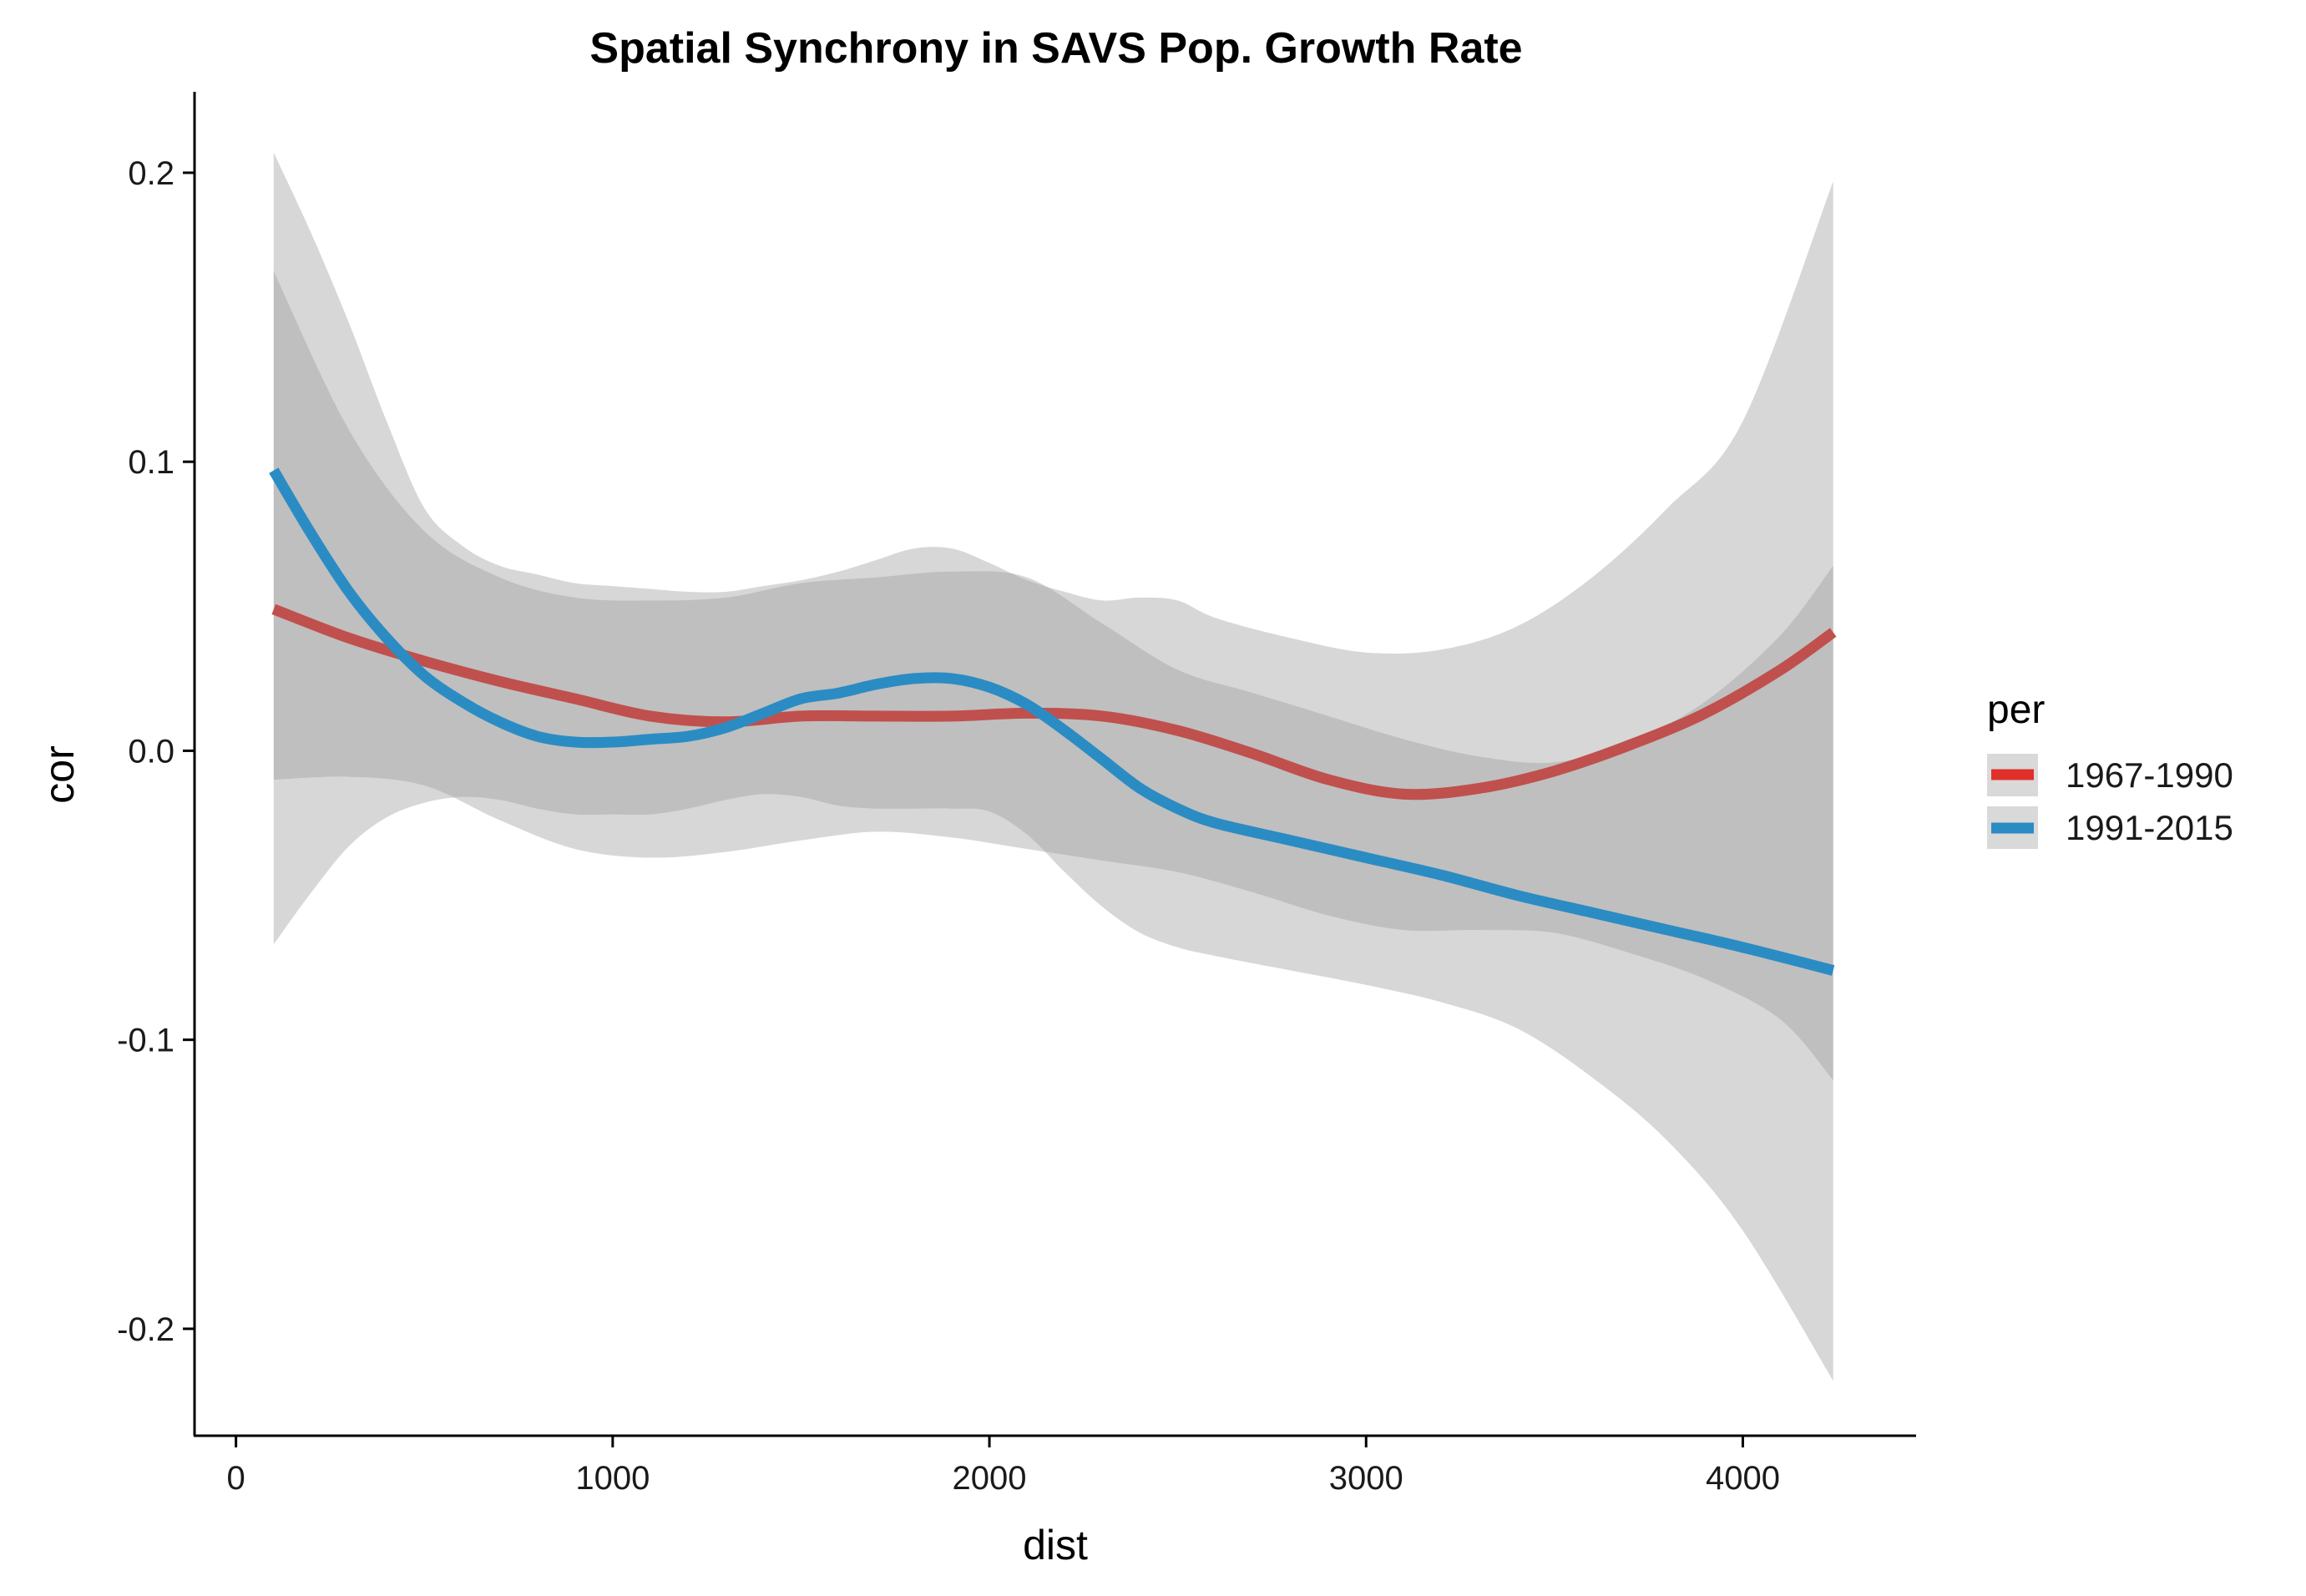 The height and width of the screenshot is (1596, 2306). I want to click on legend-label-1991-2015: 1991-2015, so click(2149, 827).